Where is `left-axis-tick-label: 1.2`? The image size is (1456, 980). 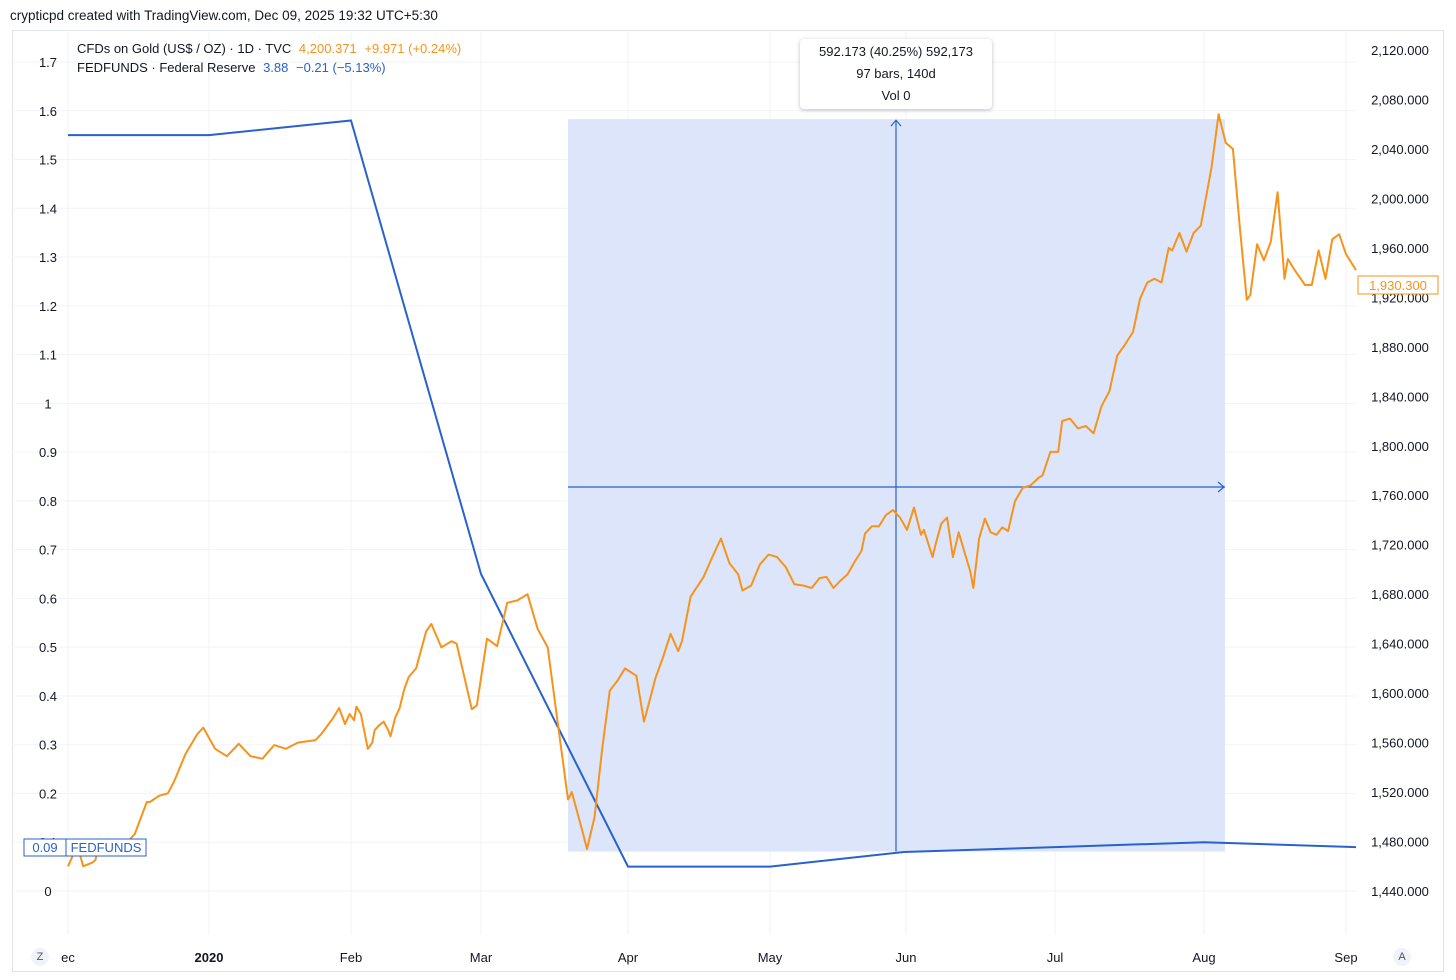
left-axis-tick-label: 1.2 is located at coordinates (48, 306).